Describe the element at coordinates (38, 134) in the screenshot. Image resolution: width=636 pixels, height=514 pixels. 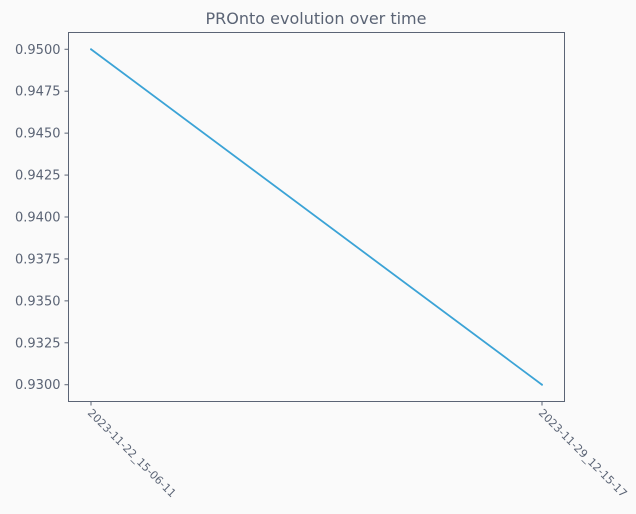
I see `y-tick-label: 0.9450` at that location.